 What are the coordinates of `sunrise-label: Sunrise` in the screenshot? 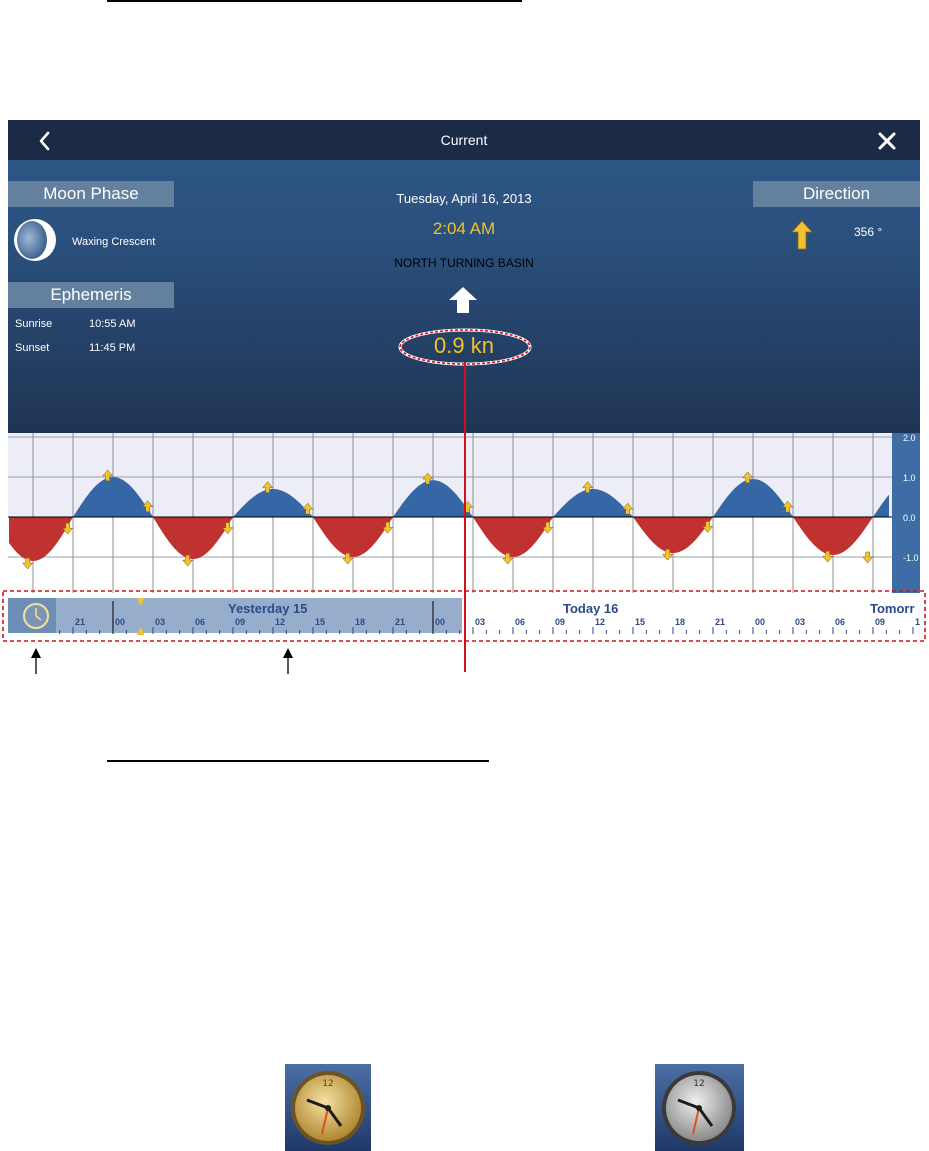 It's located at (34, 324).